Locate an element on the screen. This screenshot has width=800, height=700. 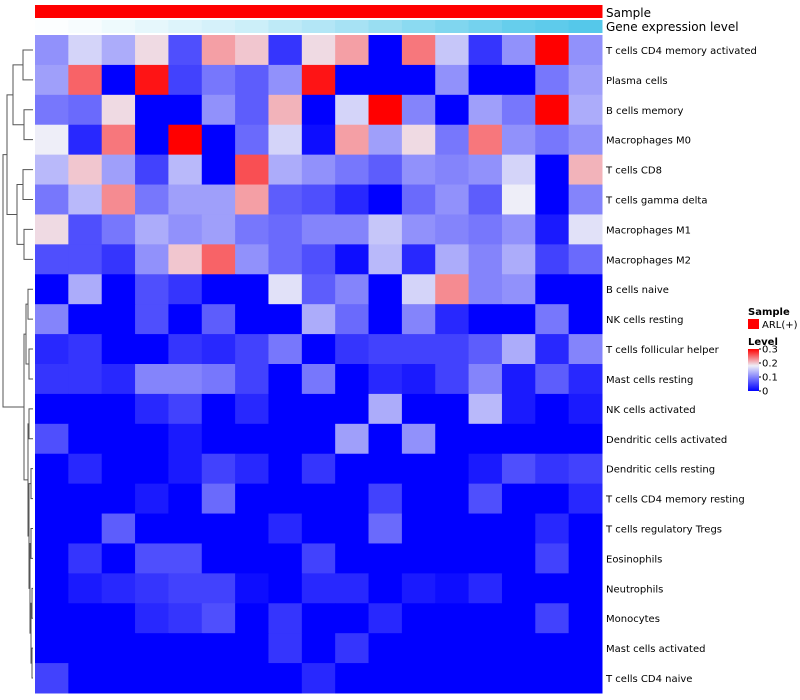
legend-level-ticks: 0.3 0.2 0.1 0 is located at coordinates (768, 371).